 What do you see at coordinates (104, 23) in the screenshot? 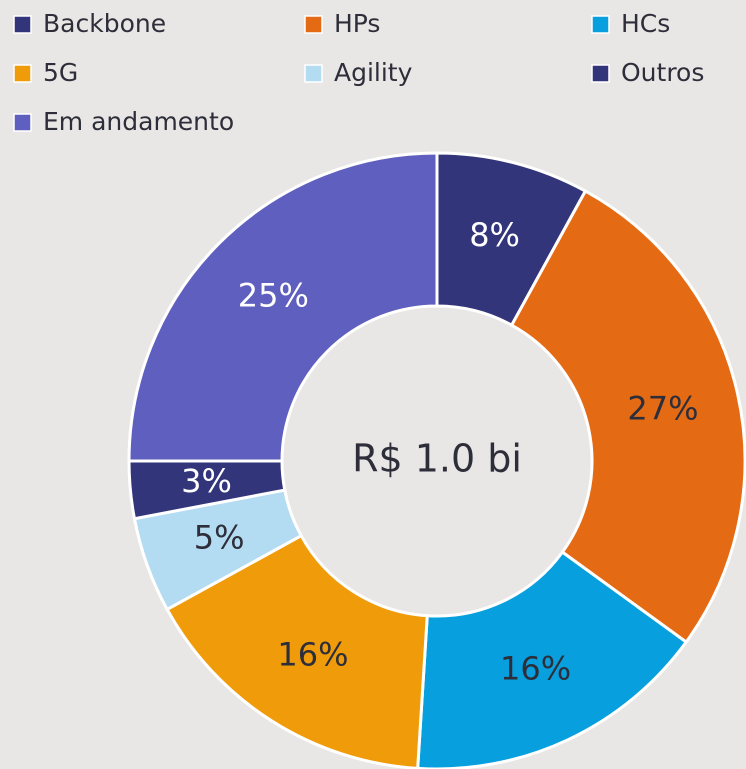
I see `legend-label: Backbone` at bounding box center [104, 23].